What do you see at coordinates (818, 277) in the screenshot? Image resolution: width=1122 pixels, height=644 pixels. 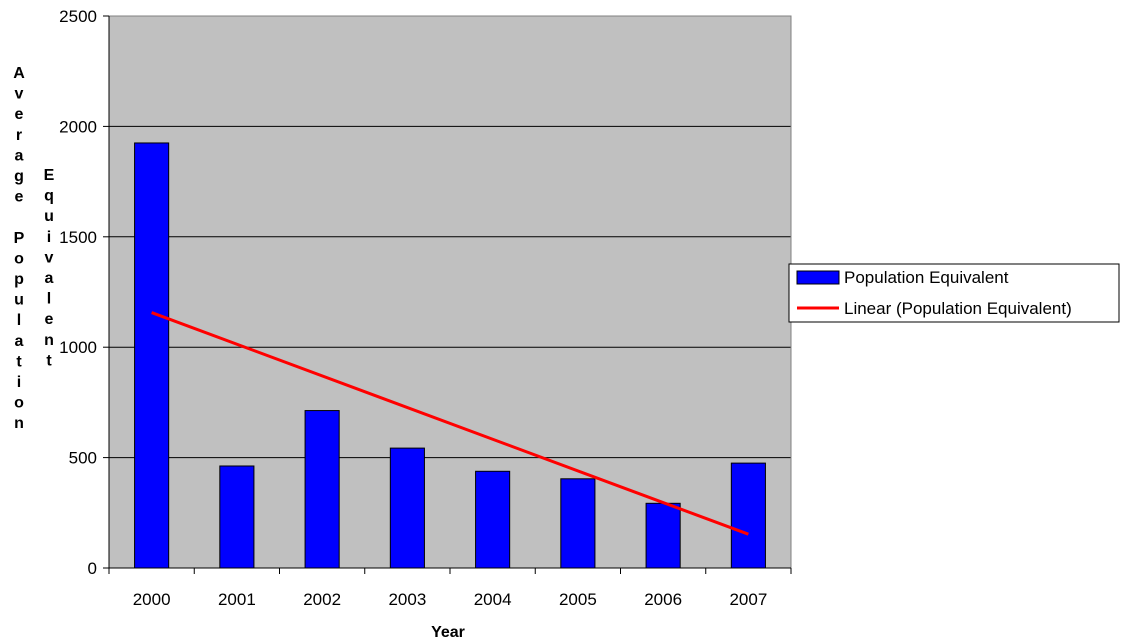 I see `legend-swatch-population-equivalent` at bounding box center [818, 277].